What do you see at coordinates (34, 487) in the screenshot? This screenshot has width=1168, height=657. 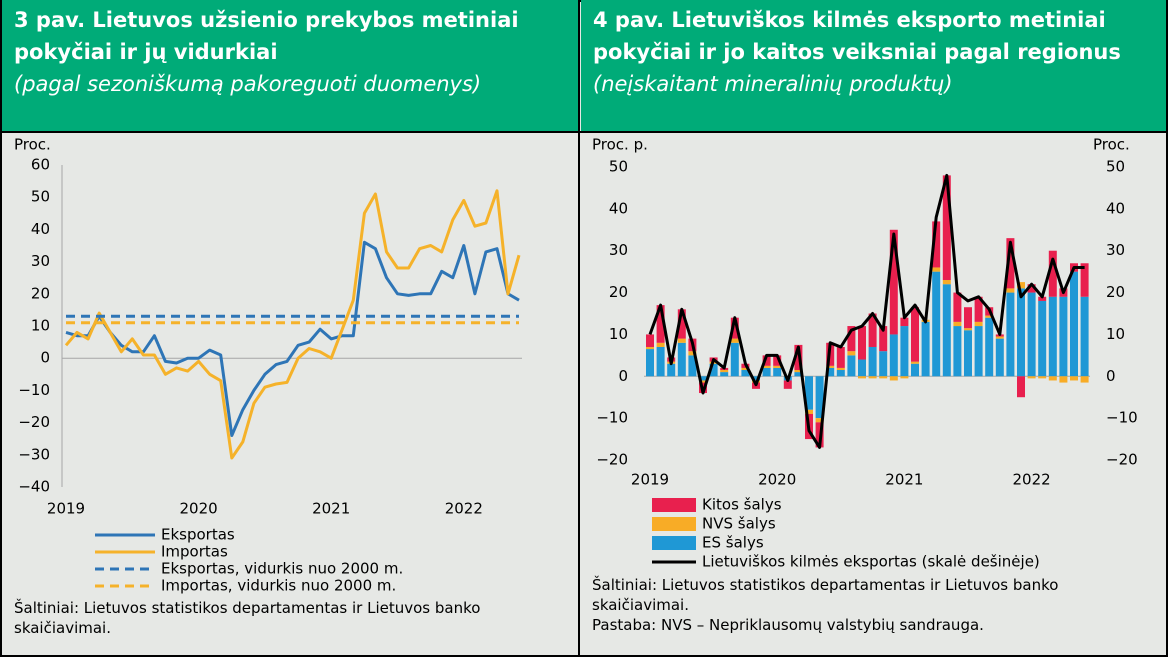 I see `y-tick-label: −40` at bounding box center [34, 487].